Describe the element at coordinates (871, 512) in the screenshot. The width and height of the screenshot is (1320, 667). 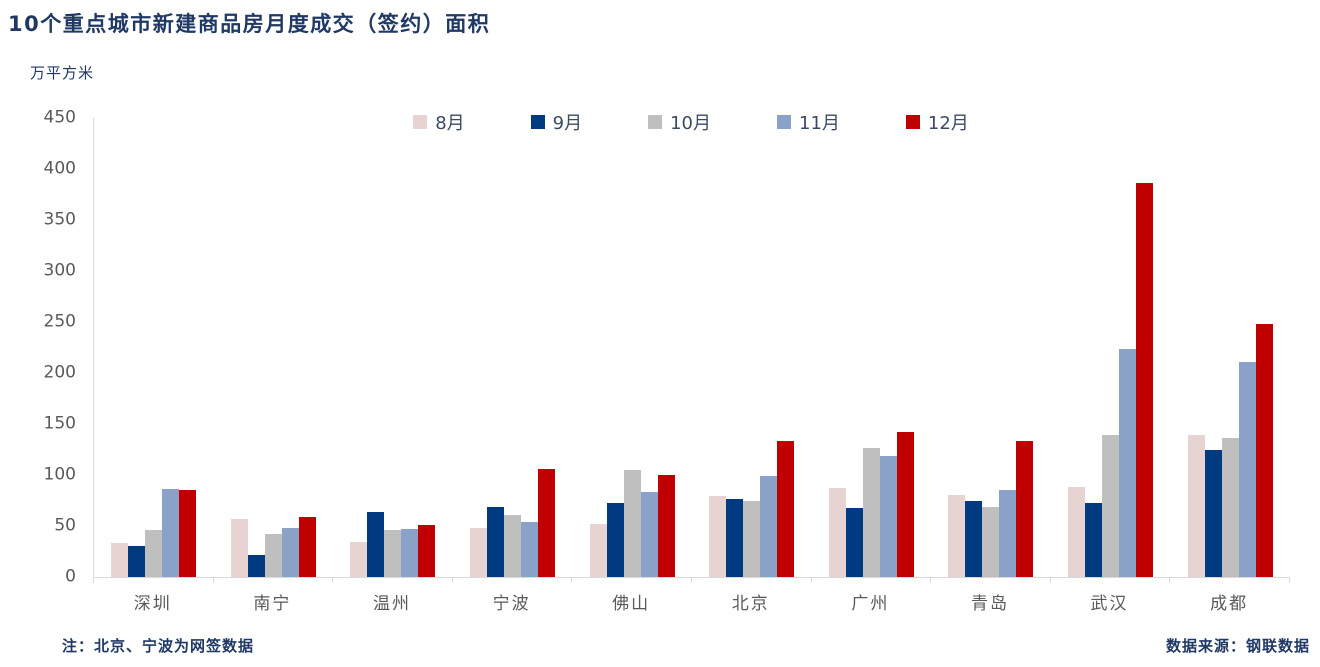
I see `bar-10月-广州` at that location.